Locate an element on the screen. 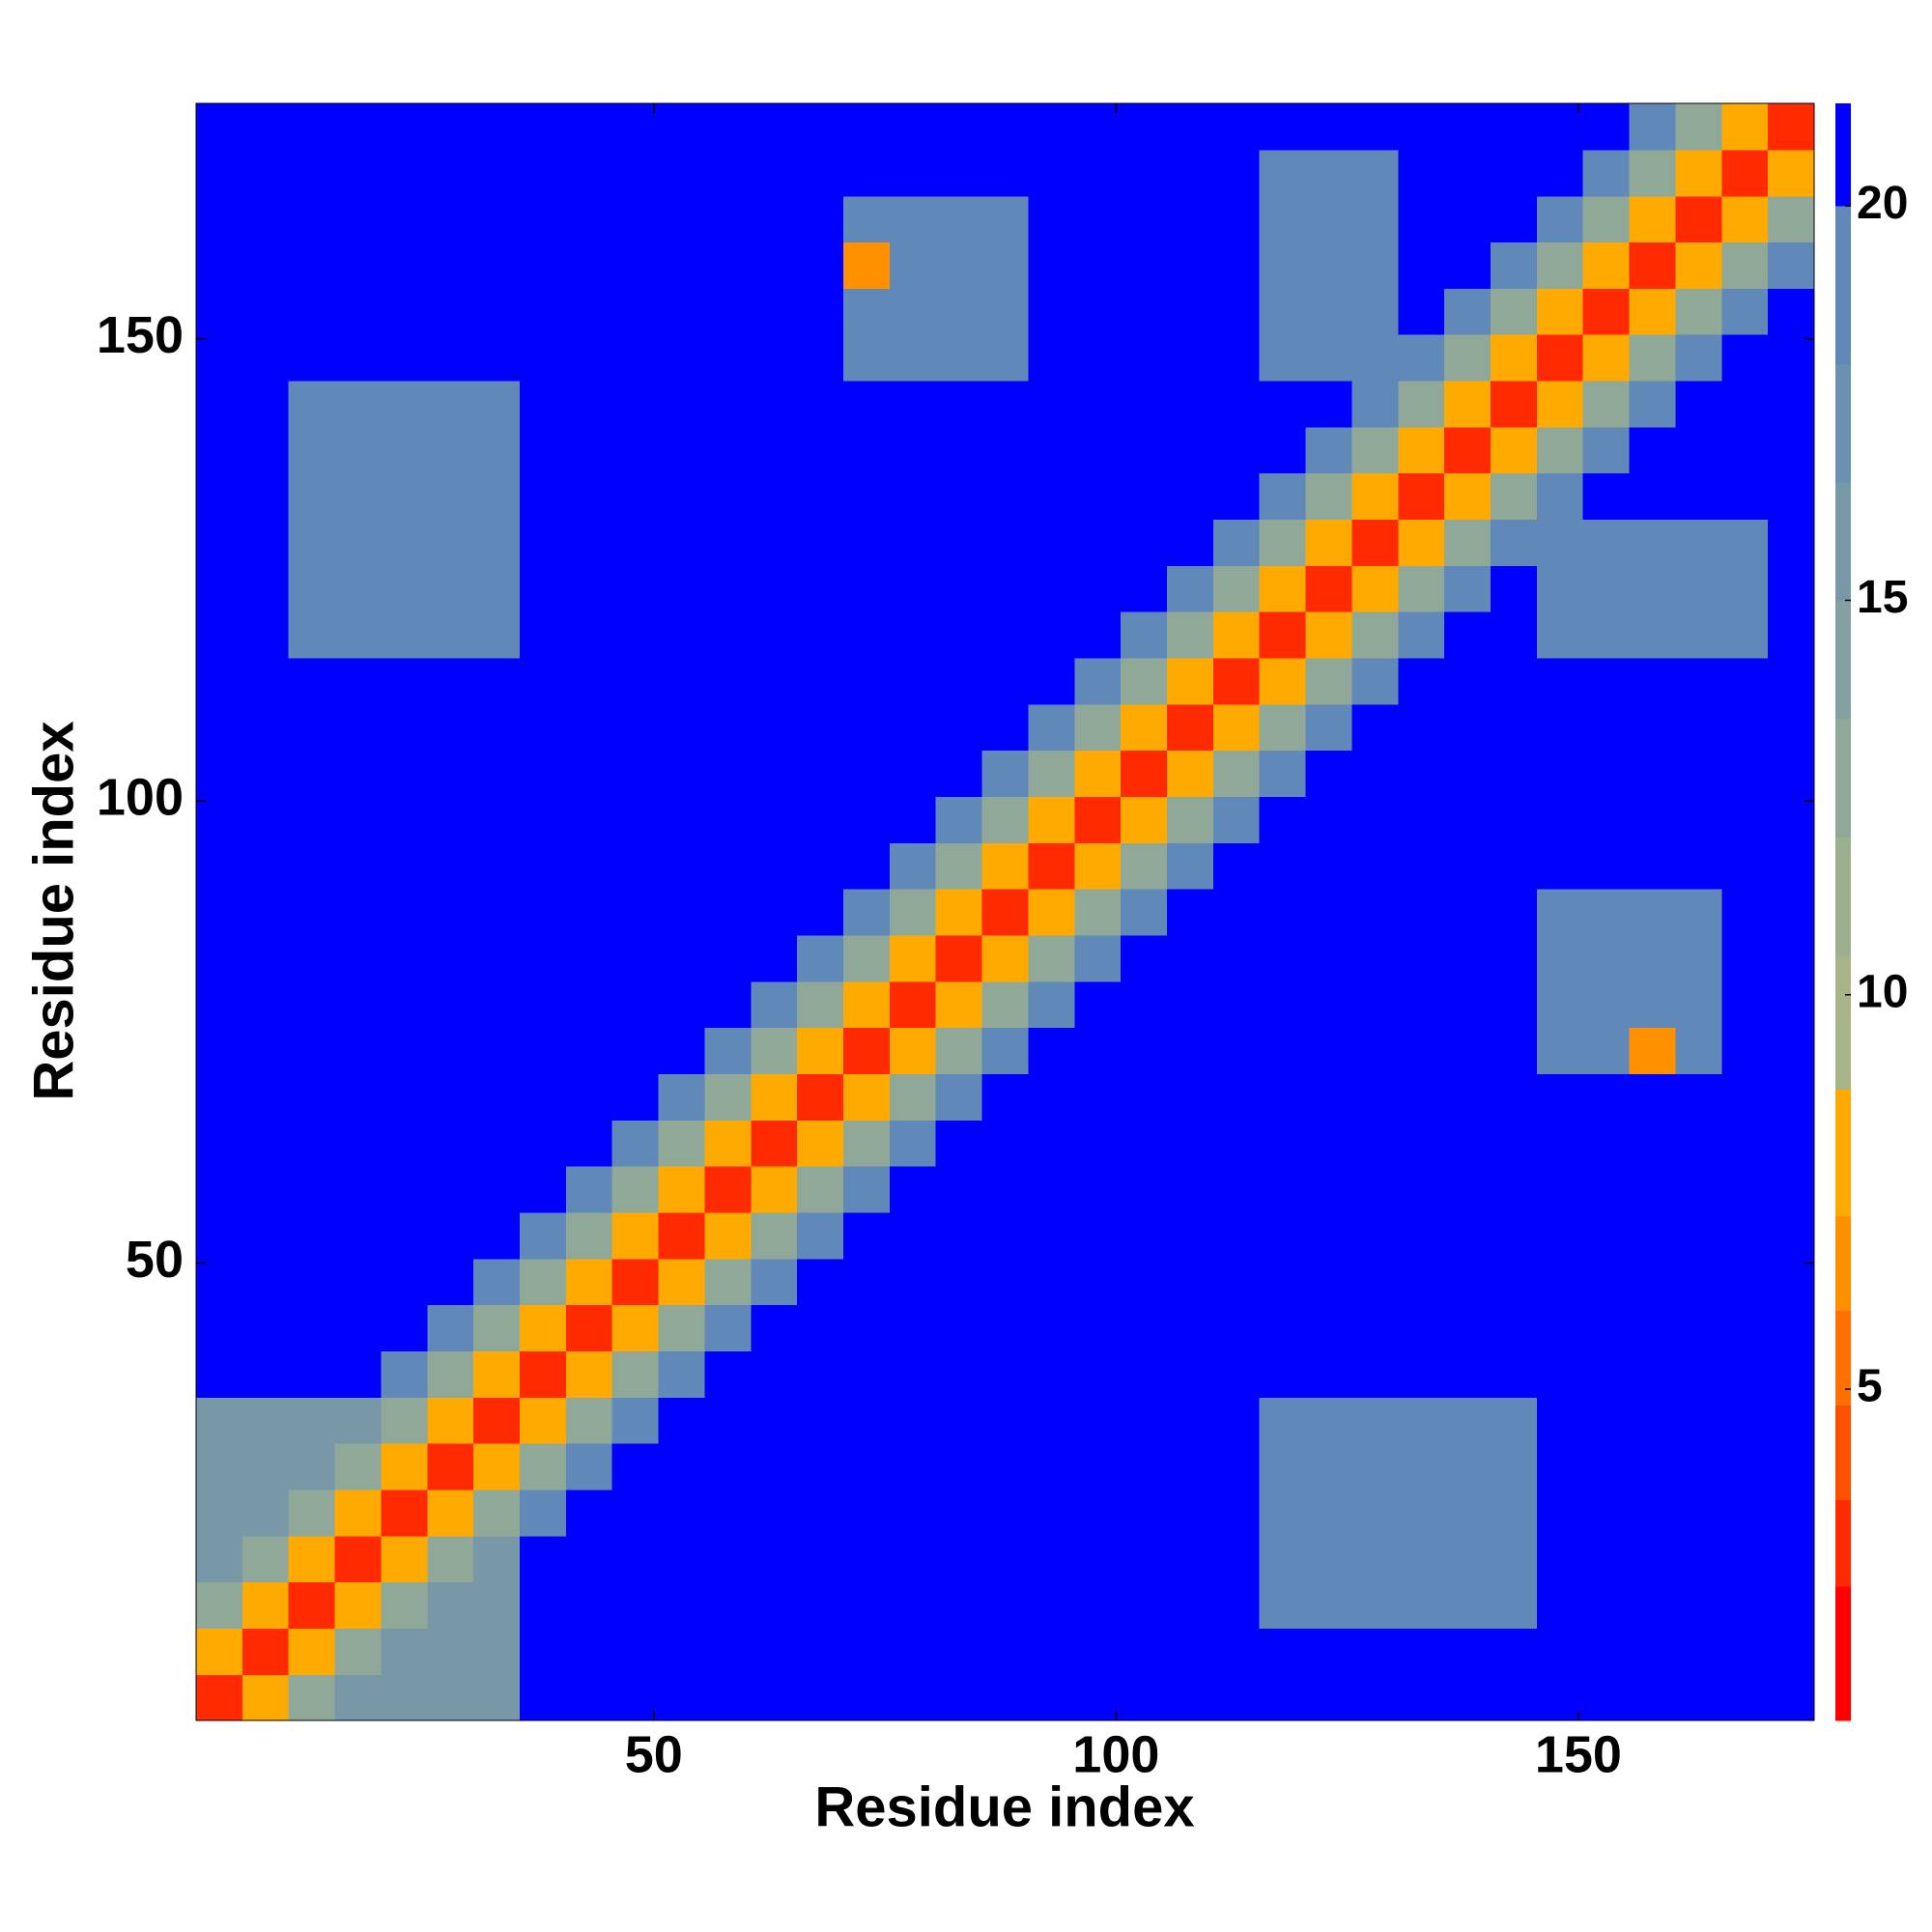  colorbar-segment is located at coordinates (1843, 660).